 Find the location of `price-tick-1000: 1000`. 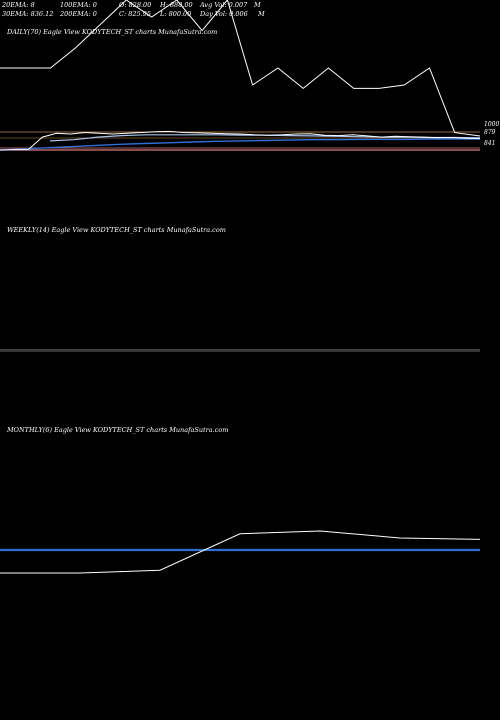

price-tick-1000: 1000 is located at coordinates (492, 124).